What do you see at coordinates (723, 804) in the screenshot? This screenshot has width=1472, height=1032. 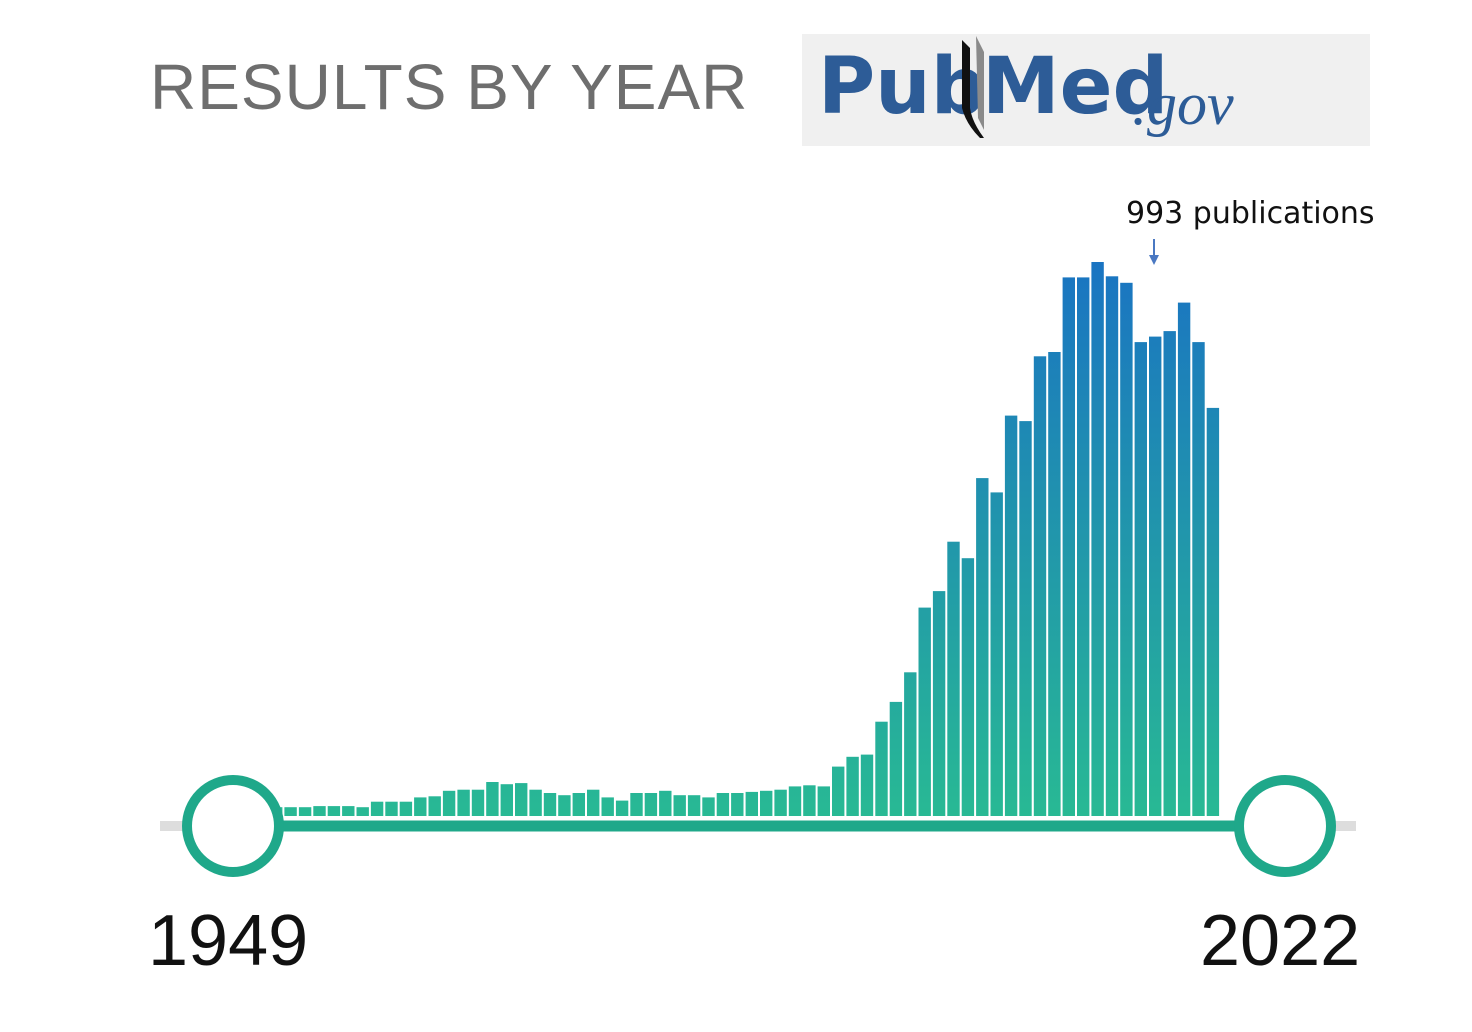 I see `bar-1983` at bounding box center [723, 804].